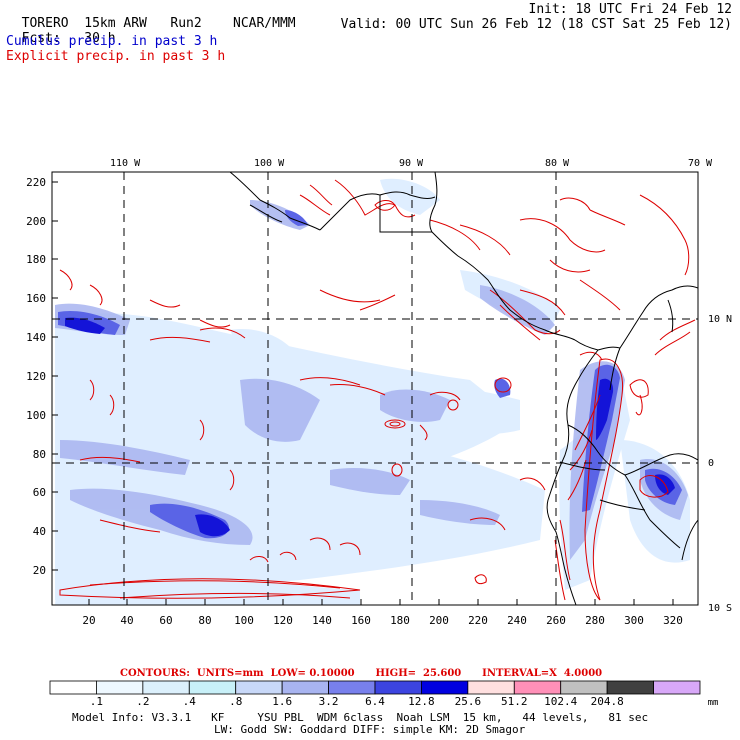 This screenshot has height=740, width=740. What do you see at coordinates (36, 337) in the screenshot?
I see `y-tick-label: 140` at bounding box center [36, 337].